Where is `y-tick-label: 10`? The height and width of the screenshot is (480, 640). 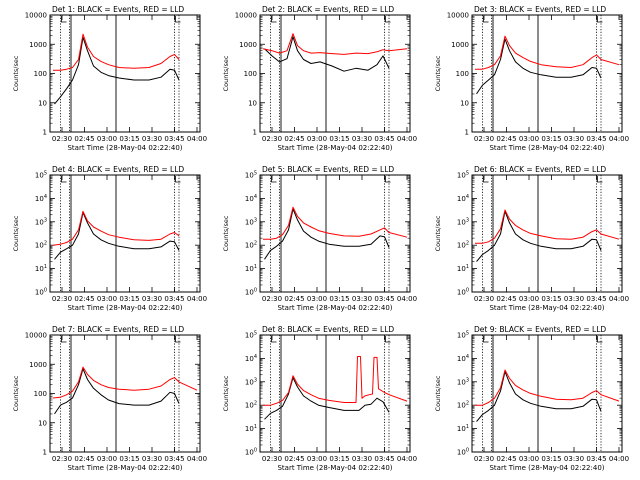
y-tick-label: 10 is located at coordinates (42, 423).